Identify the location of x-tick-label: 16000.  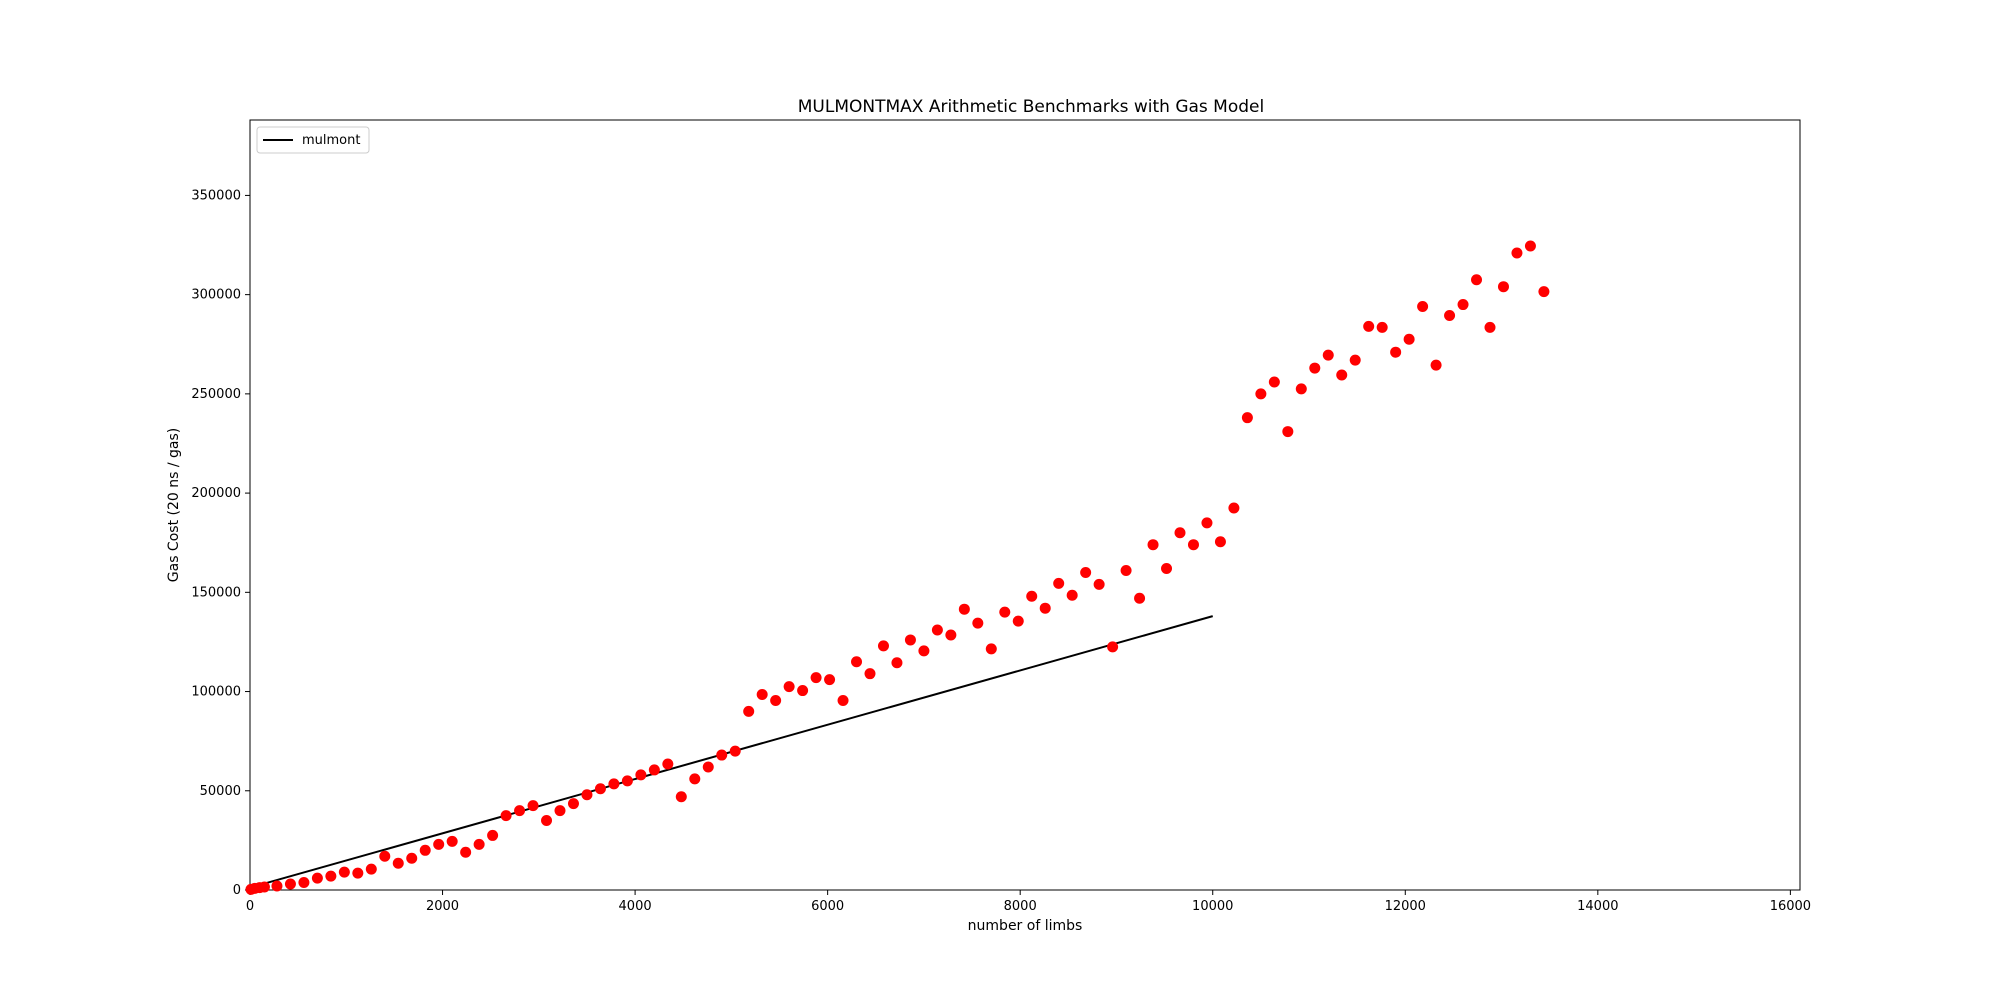
(1790, 906).